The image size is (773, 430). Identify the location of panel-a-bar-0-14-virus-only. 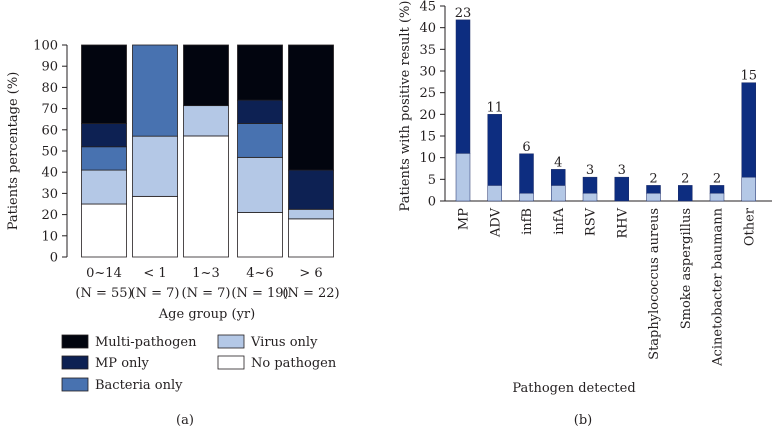
(104, 187).